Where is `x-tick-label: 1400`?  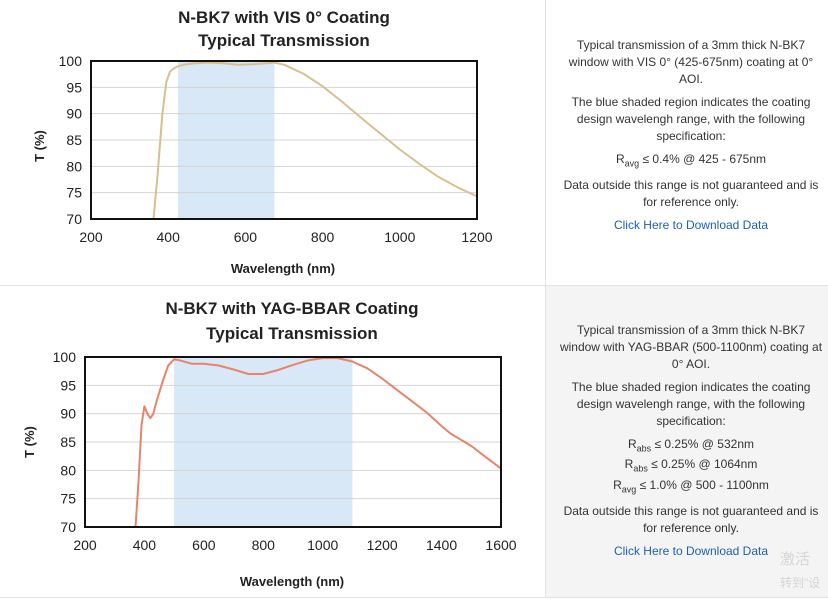
x-tick-label: 1400 is located at coordinates (441, 545).